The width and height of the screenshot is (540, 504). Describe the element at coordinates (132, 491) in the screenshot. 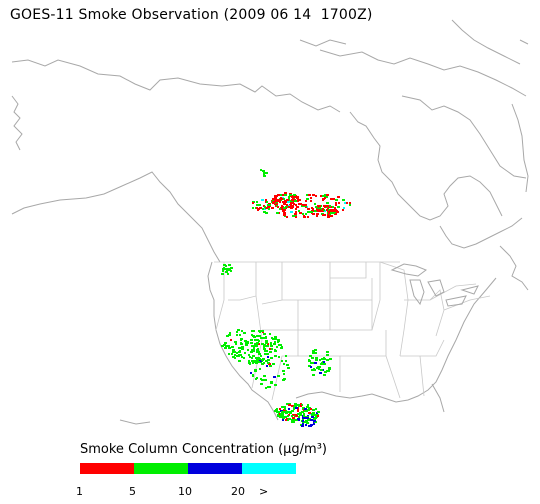

I see `legend-tick-5: 5` at that location.